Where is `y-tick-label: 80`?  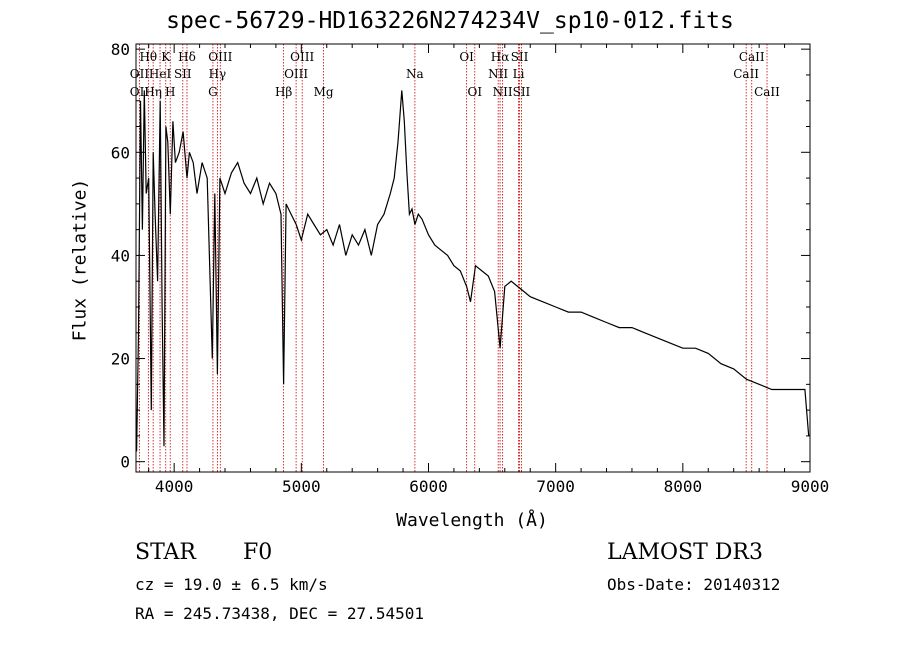 y-tick-label: 80 is located at coordinates (120, 49).